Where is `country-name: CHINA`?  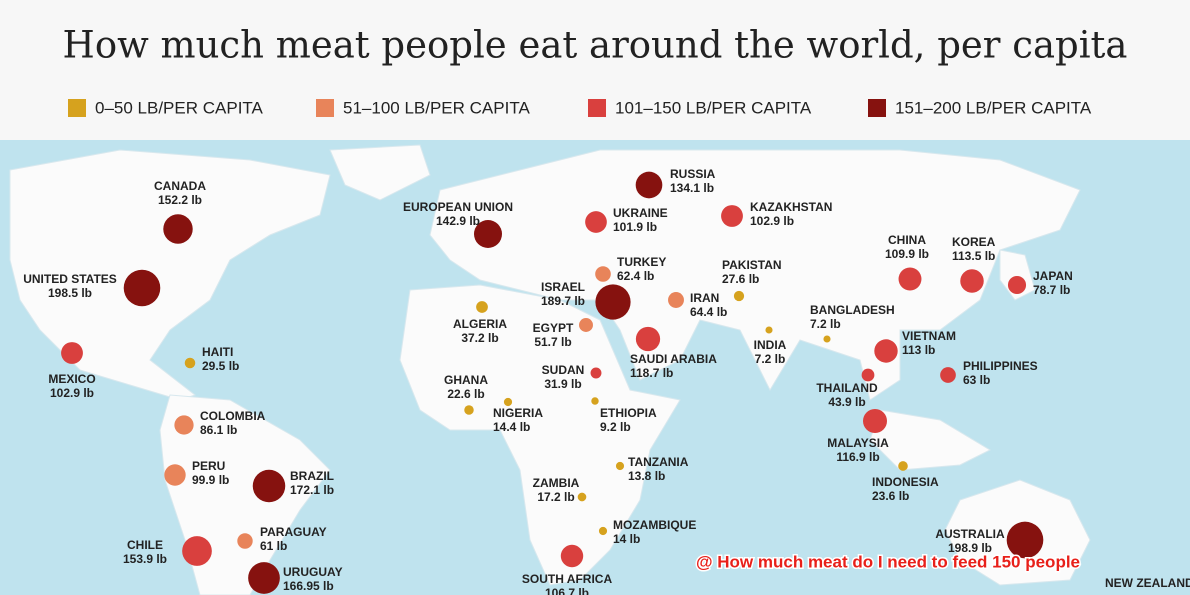
country-name: CHINA is located at coordinates (907, 240).